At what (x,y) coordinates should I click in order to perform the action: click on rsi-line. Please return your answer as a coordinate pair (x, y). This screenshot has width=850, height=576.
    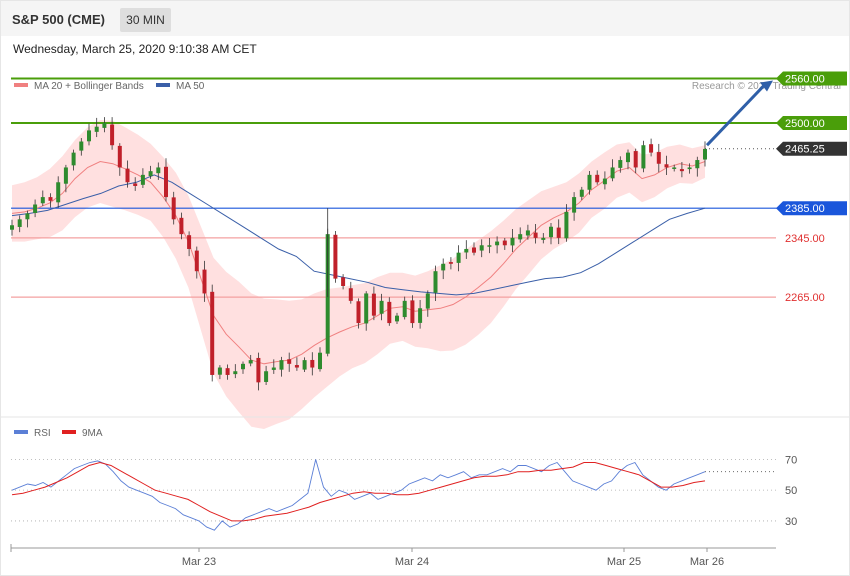
    Looking at the image, I should click on (358, 495).